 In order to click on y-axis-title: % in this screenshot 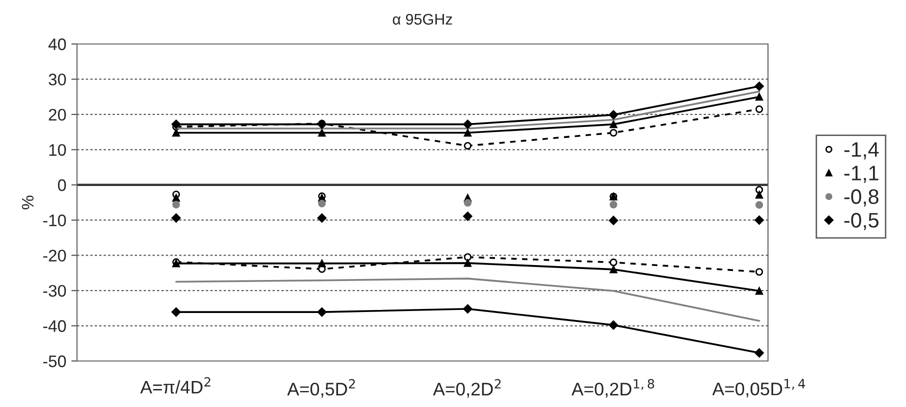, I will do `click(28, 203)`.